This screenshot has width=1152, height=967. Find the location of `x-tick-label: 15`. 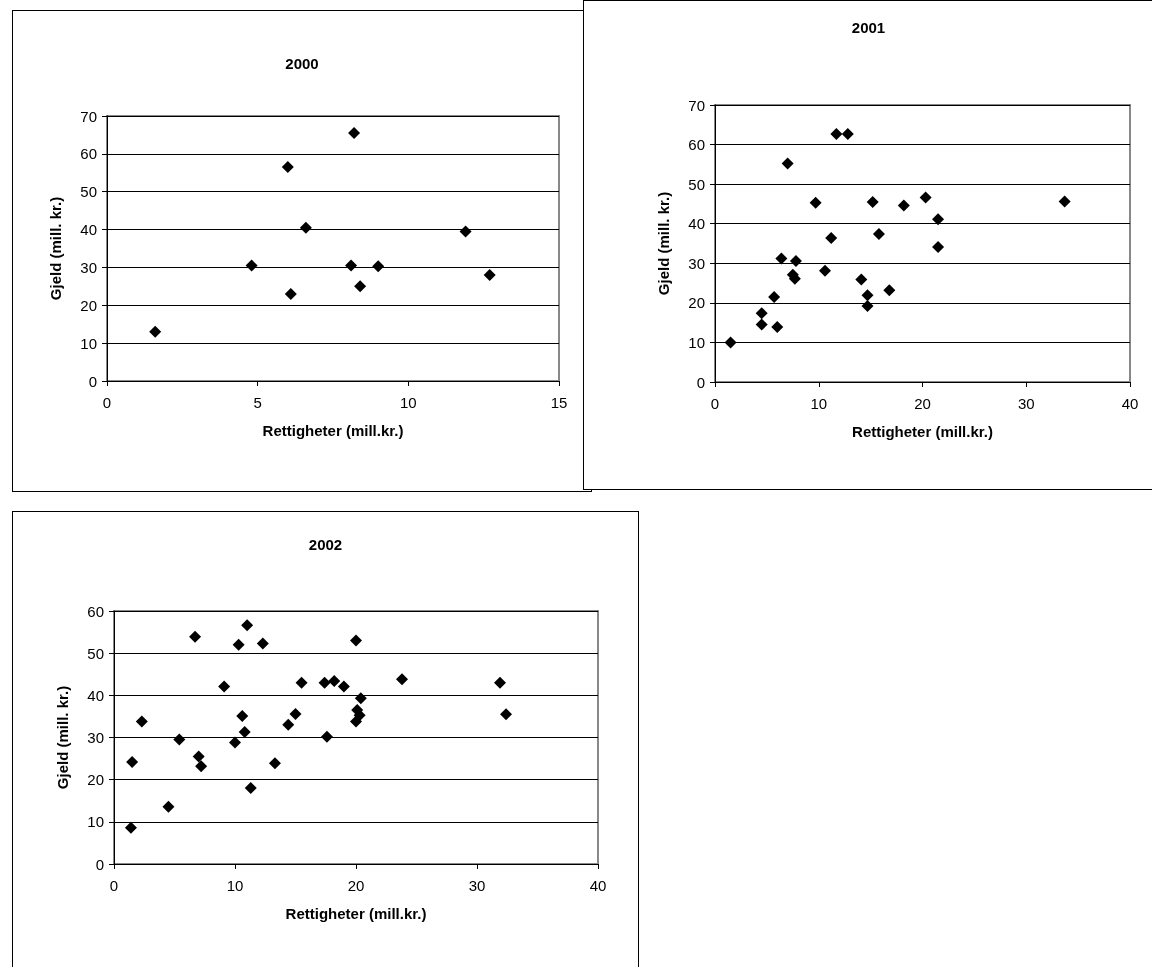

x-tick-label: 15 is located at coordinates (559, 402).